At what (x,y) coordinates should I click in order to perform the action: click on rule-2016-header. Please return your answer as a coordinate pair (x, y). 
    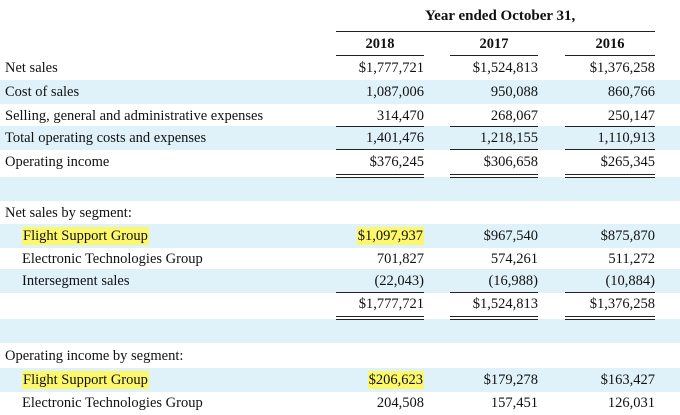
    Looking at the image, I should click on (610, 55).